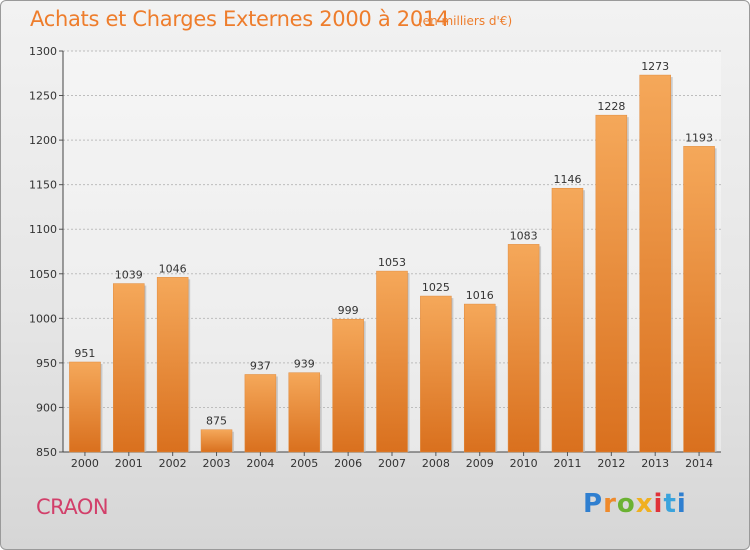  What do you see at coordinates (392, 463) in the screenshot?
I see `x-tick-label: 2007` at bounding box center [392, 463].